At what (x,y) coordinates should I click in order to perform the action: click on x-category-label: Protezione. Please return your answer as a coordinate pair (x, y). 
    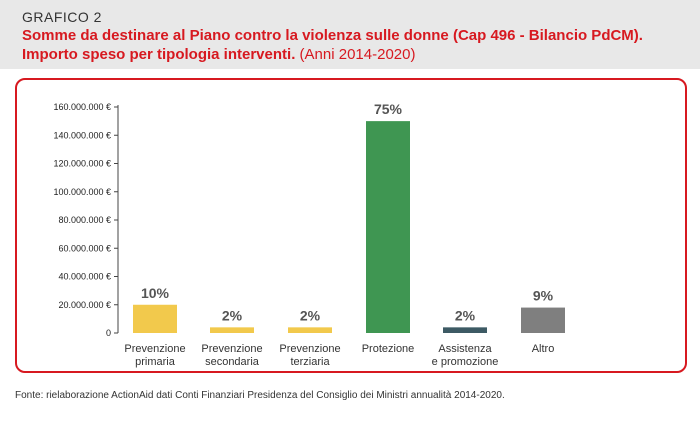
    Looking at the image, I should click on (388, 349).